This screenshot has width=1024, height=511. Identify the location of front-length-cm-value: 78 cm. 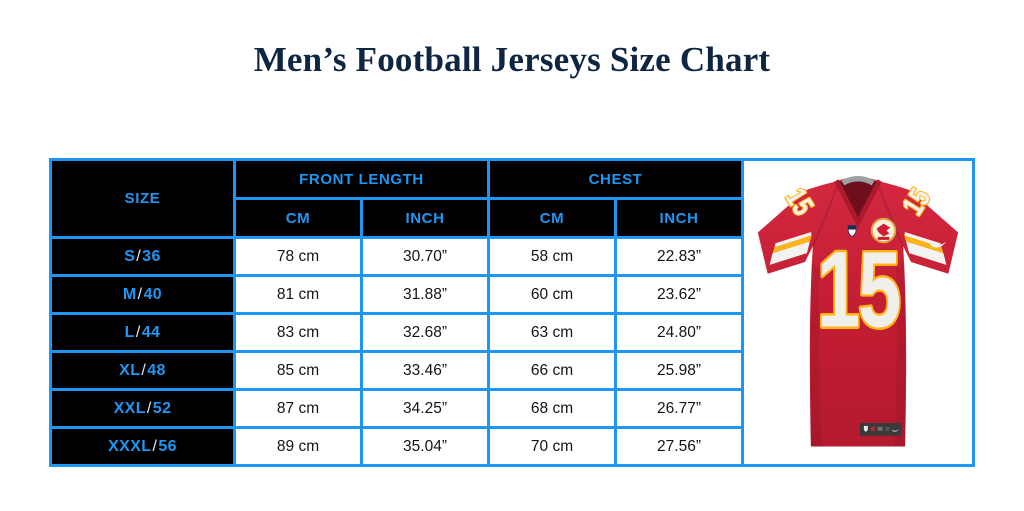
(298, 256).